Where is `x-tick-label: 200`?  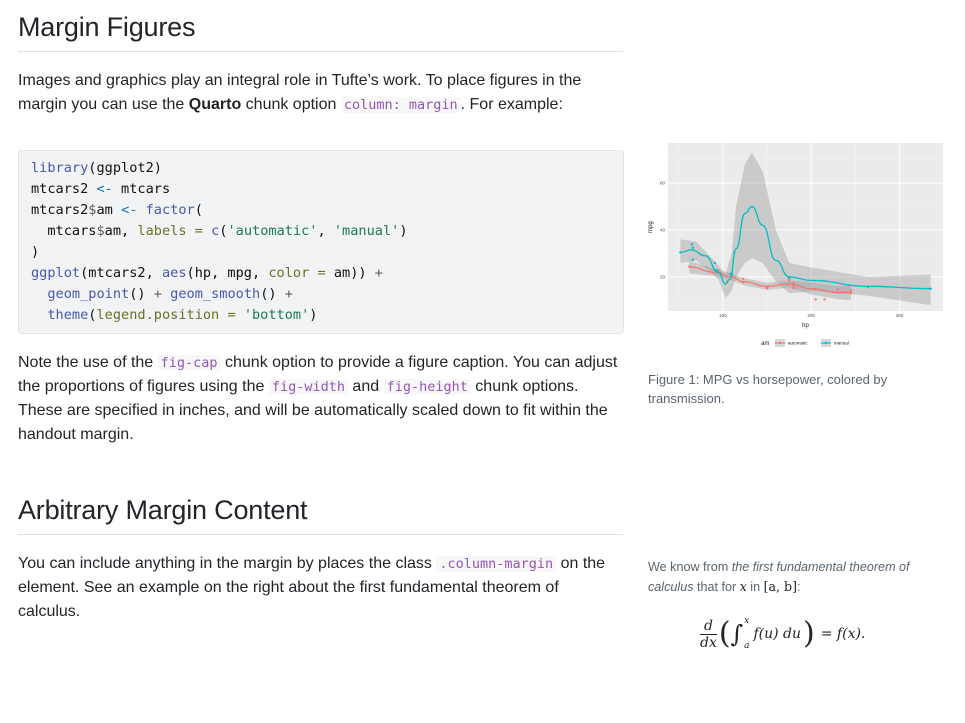
x-tick-label: 200 is located at coordinates (811, 315).